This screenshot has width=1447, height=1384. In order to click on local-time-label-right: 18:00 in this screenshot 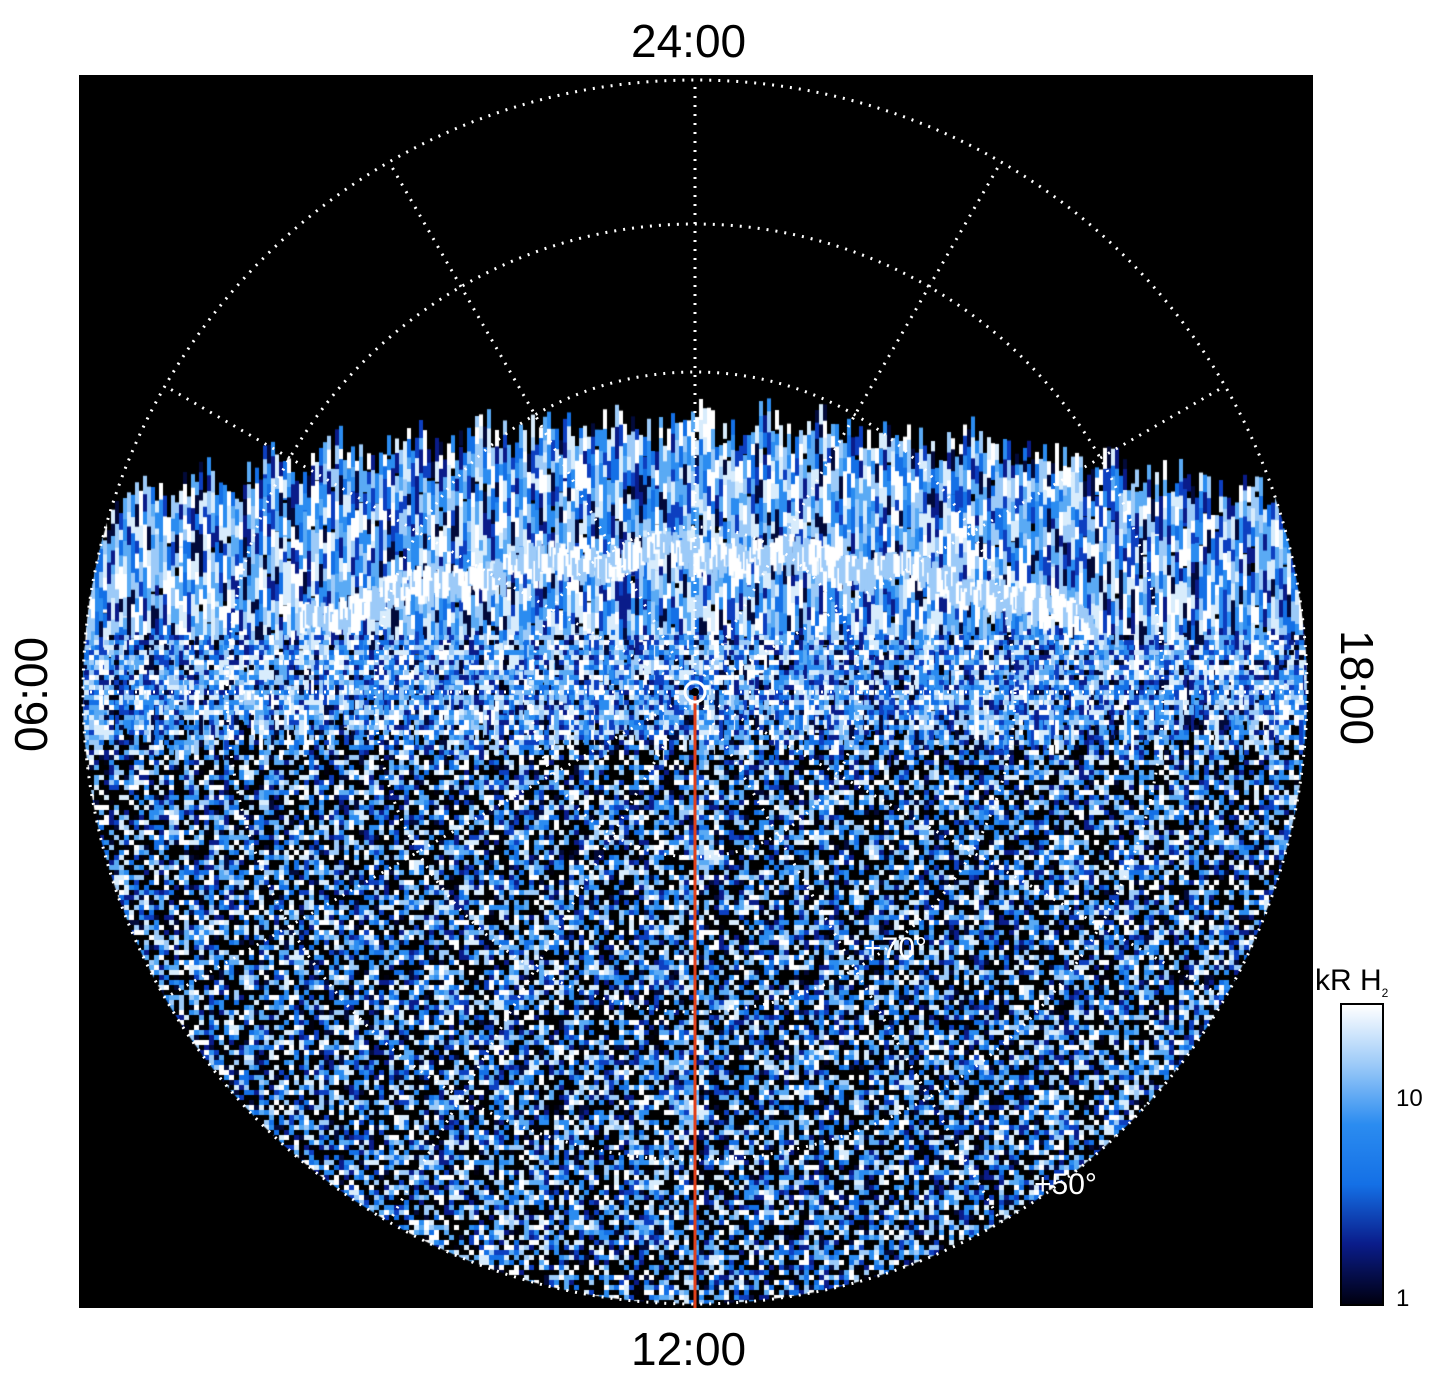, I will do `click(1357, 688)`.